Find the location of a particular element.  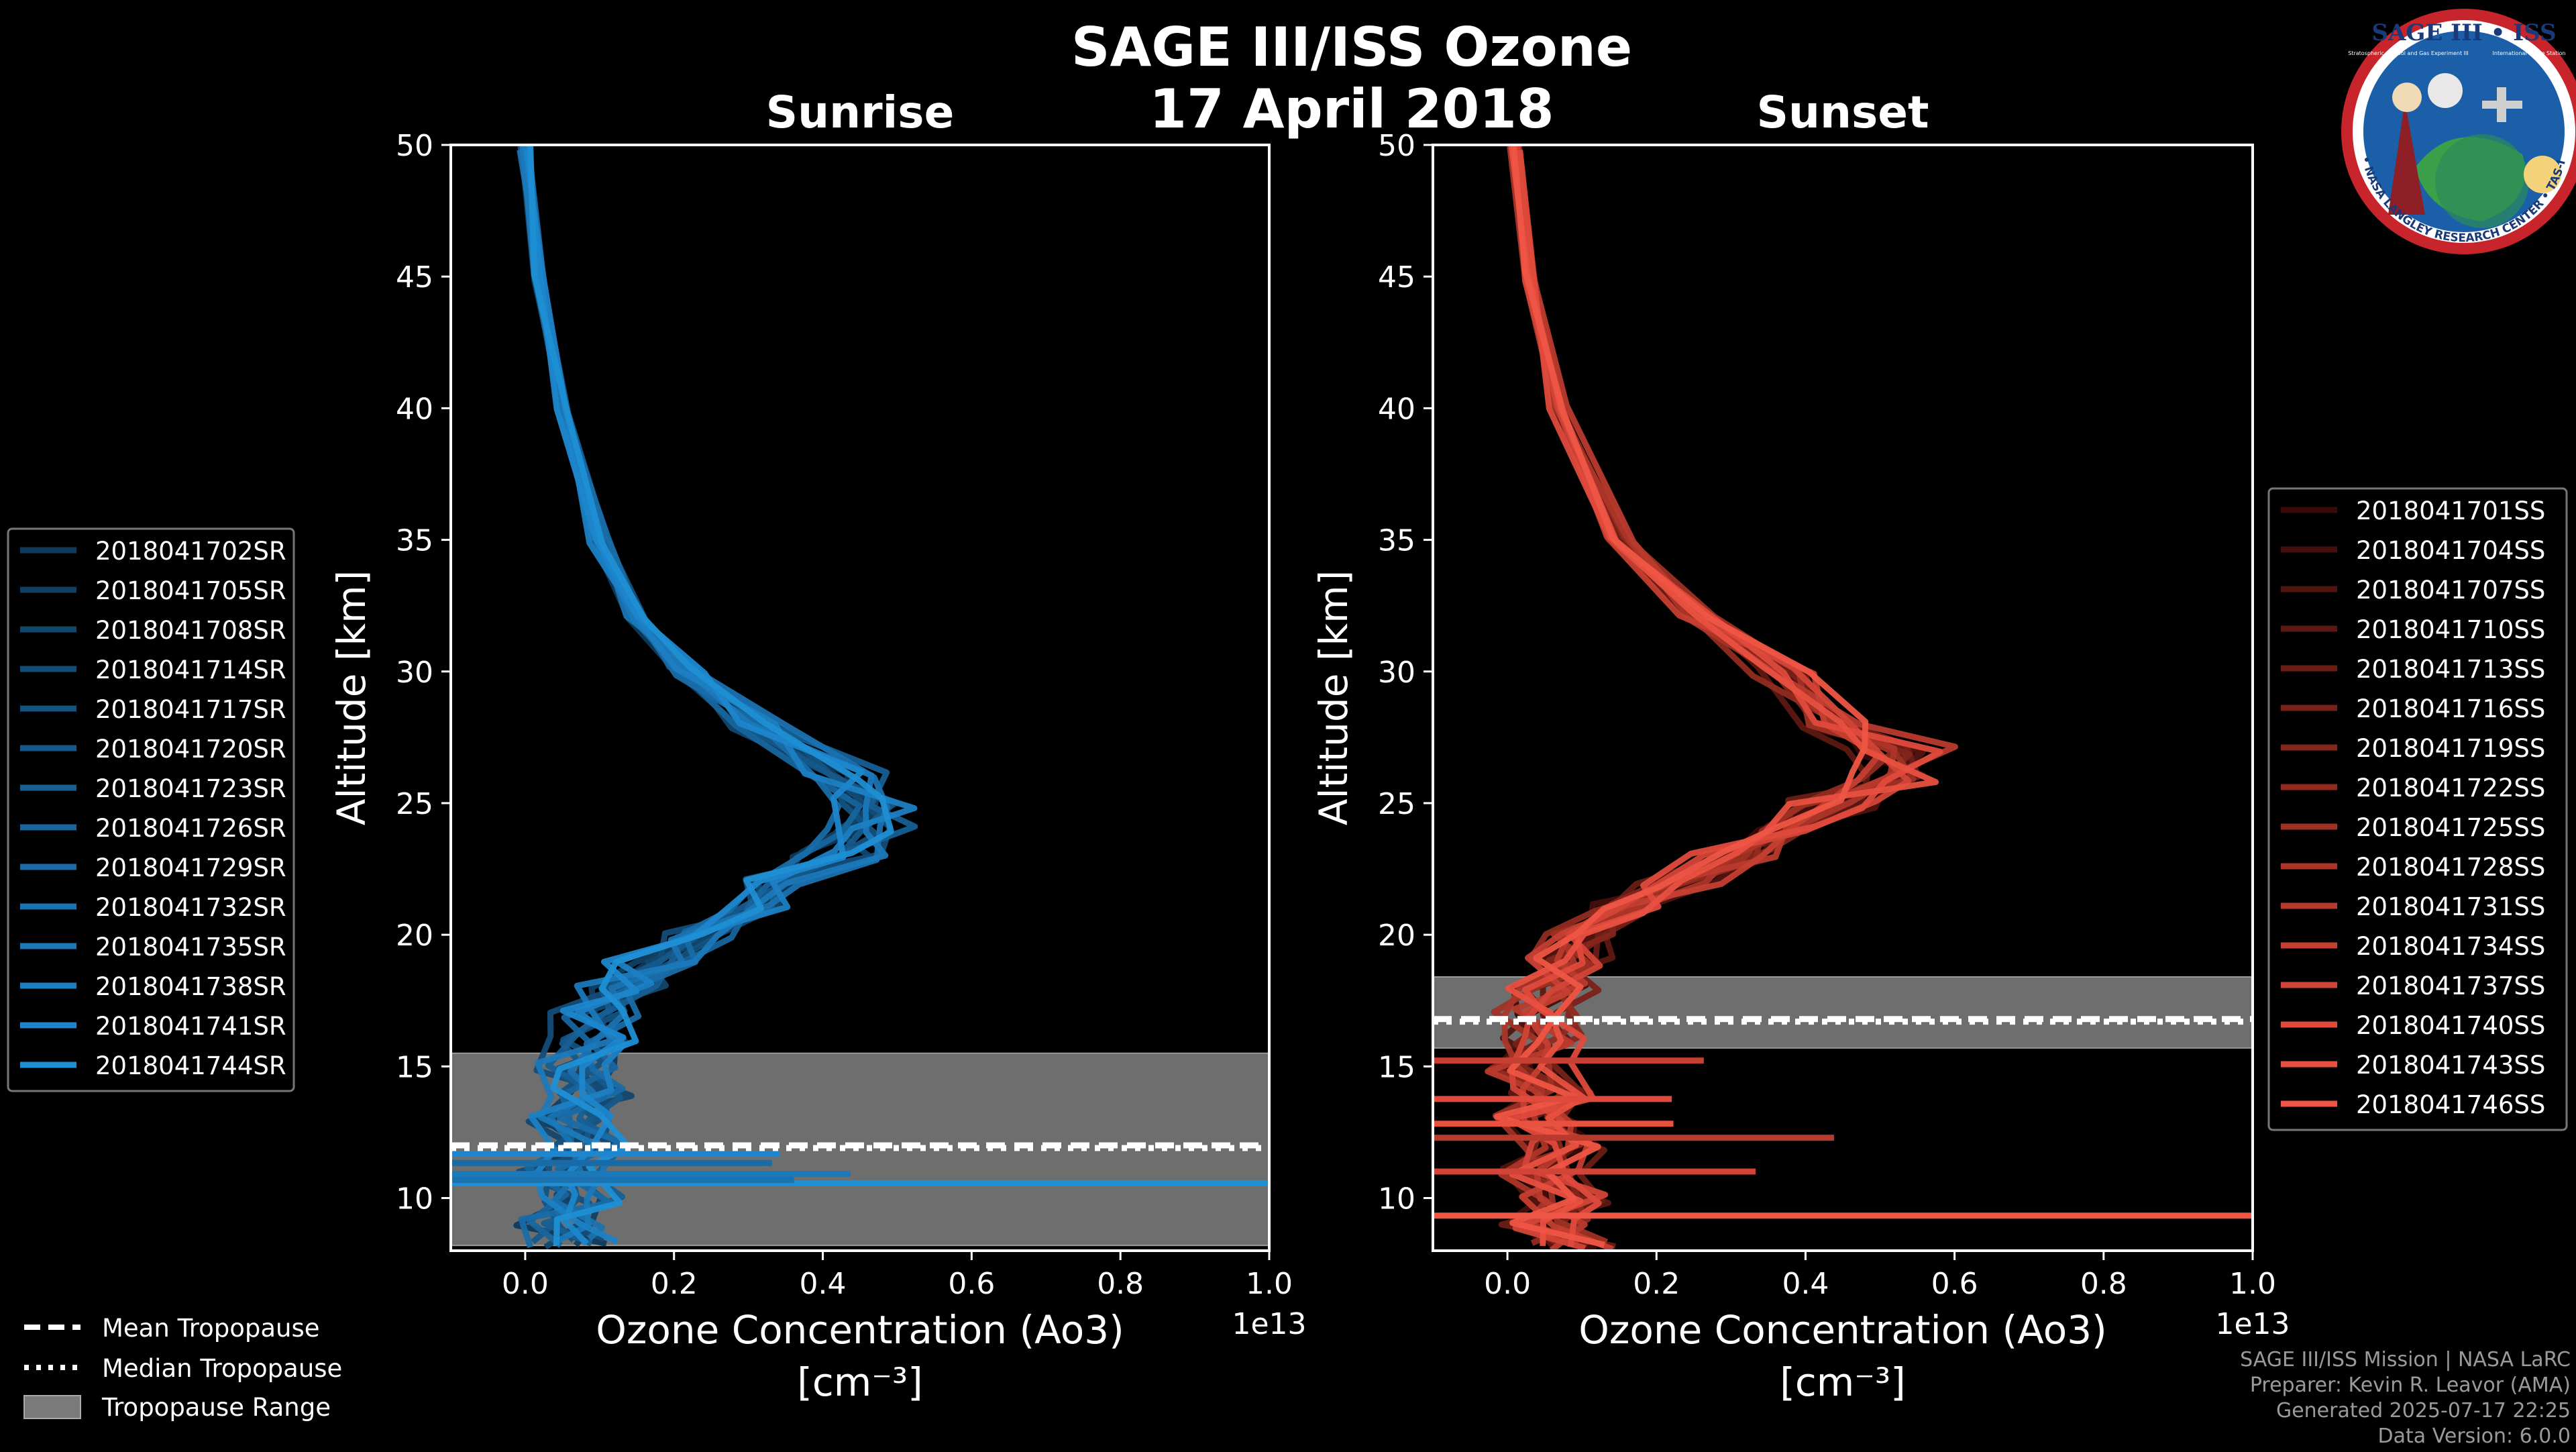

legend-label-2018041741SR: 2018041741SR is located at coordinates (190, 1026).